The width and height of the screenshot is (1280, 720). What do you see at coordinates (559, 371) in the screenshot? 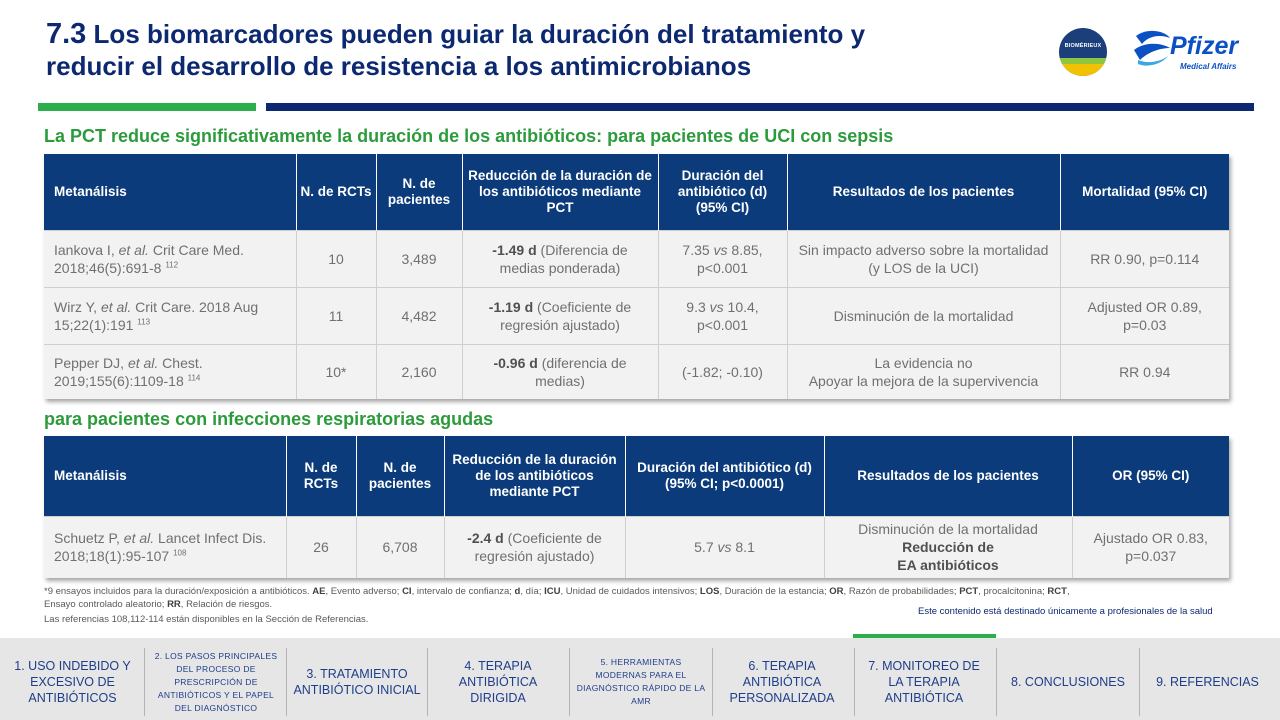
I see `reduction-cell: -0.96 d (diferencia de medias)` at bounding box center [559, 371].